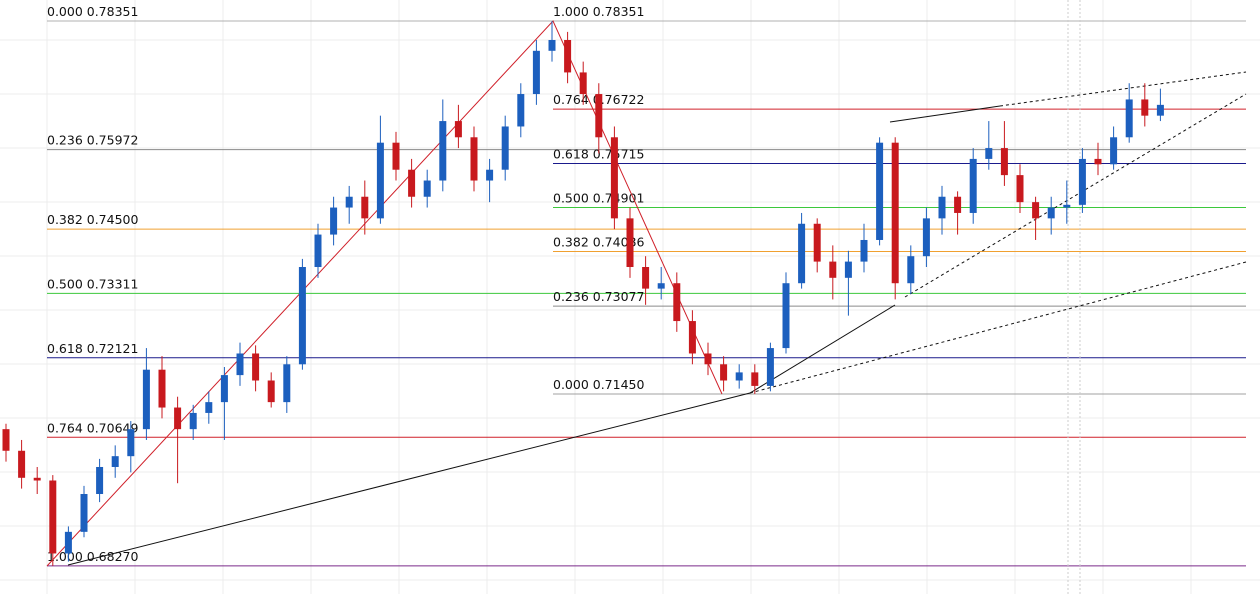 The height and width of the screenshot is (594, 1260). I want to click on fib-label: 1.000 0.78351, so click(598, 11).